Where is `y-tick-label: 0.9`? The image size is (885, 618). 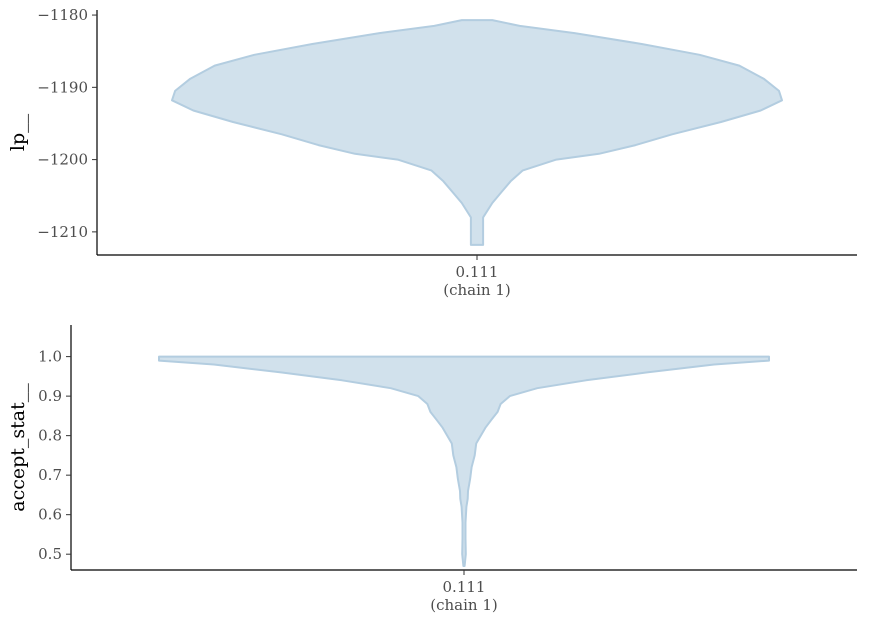 y-tick-label: 0.9 is located at coordinates (50, 396).